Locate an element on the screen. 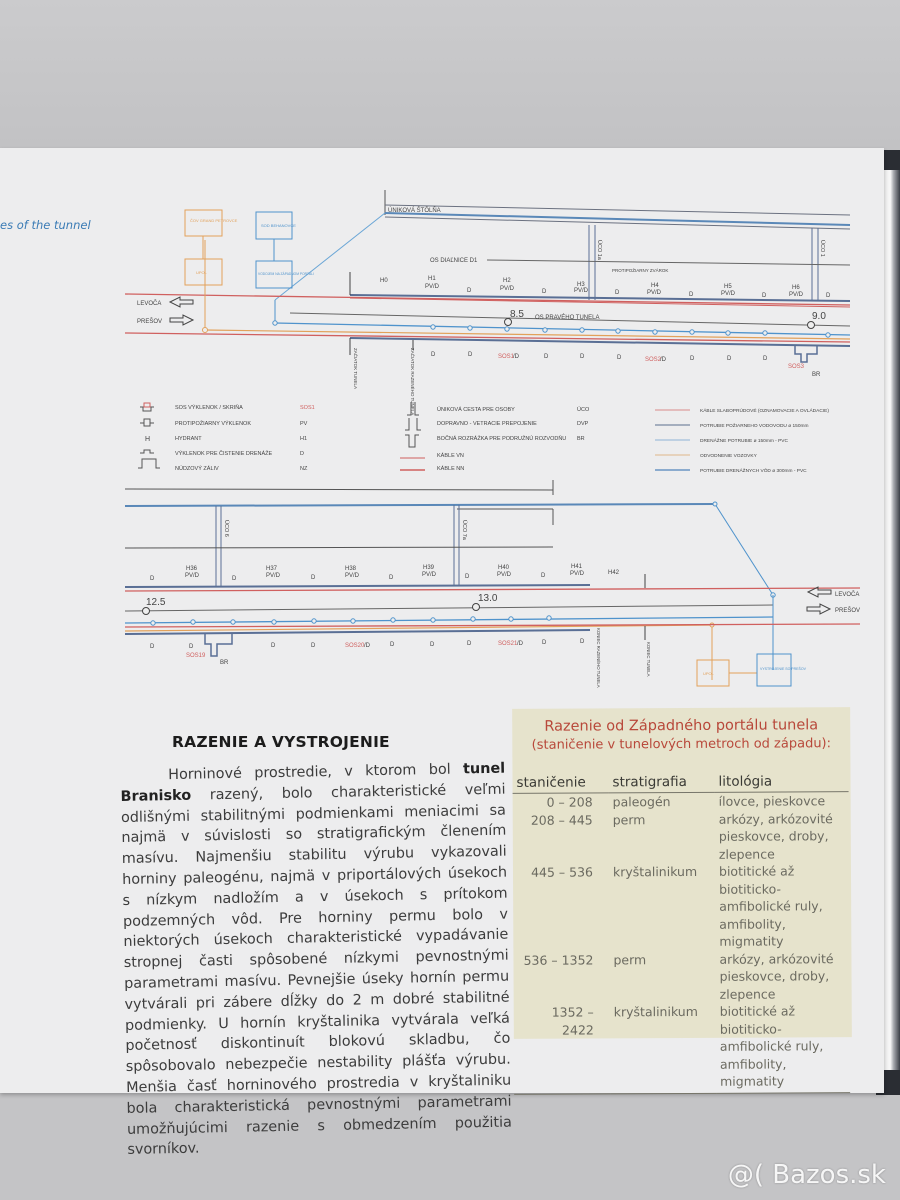 The width and height of the screenshot is (900, 1200). legend-label: SOS VÝKLENOK / SKRIŇA is located at coordinates (209, 407).